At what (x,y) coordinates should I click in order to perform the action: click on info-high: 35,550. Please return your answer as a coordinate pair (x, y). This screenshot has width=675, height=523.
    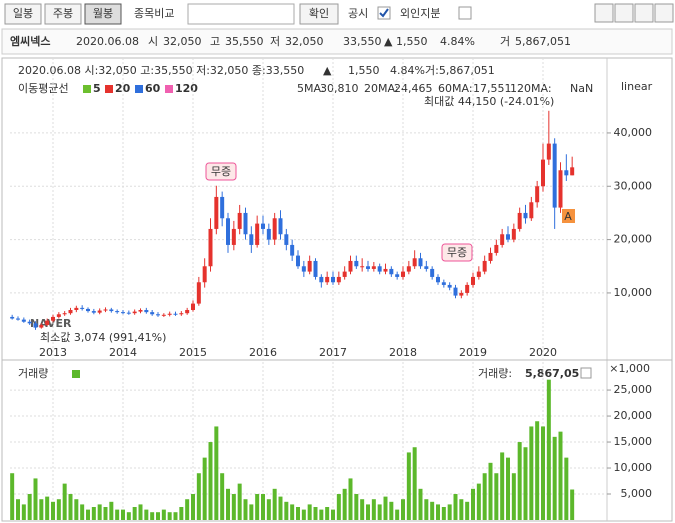
    Looking at the image, I should click on (244, 41).